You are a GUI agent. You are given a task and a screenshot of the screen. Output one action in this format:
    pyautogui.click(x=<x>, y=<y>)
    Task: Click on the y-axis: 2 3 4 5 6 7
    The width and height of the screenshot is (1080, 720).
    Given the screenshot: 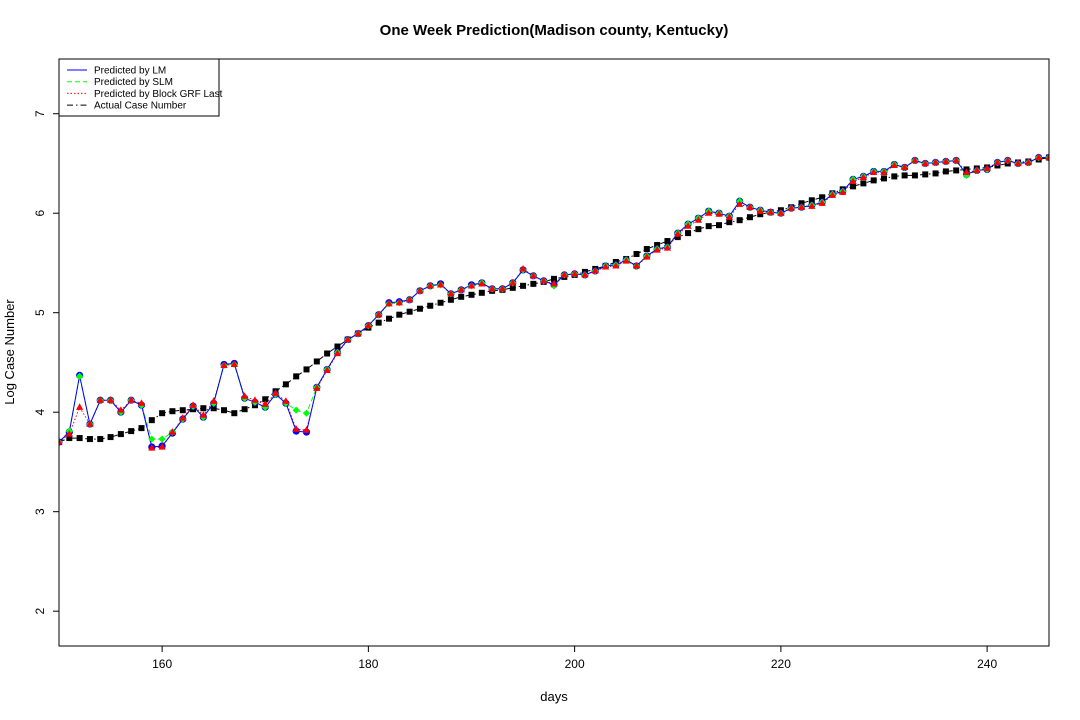 What is the action you would take?
    pyautogui.click(x=46, y=362)
    